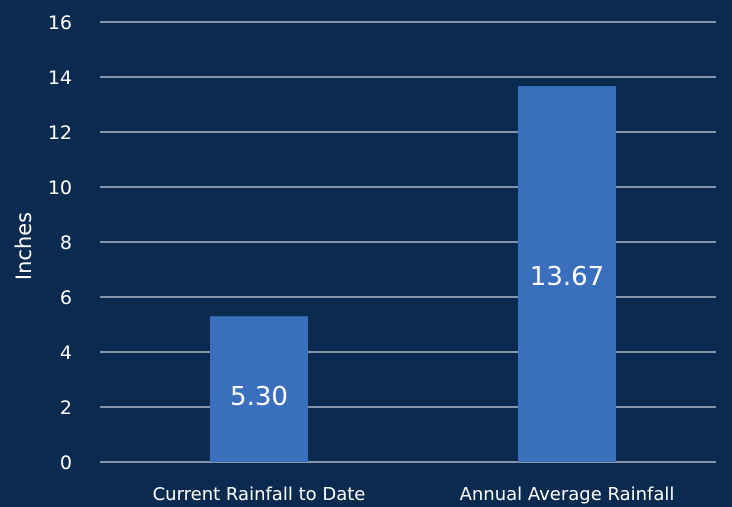 The height and width of the screenshot is (507, 732). Describe the element at coordinates (567, 494) in the screenshot. I see `x-category-label: Annual Average Rainfall` at that location.